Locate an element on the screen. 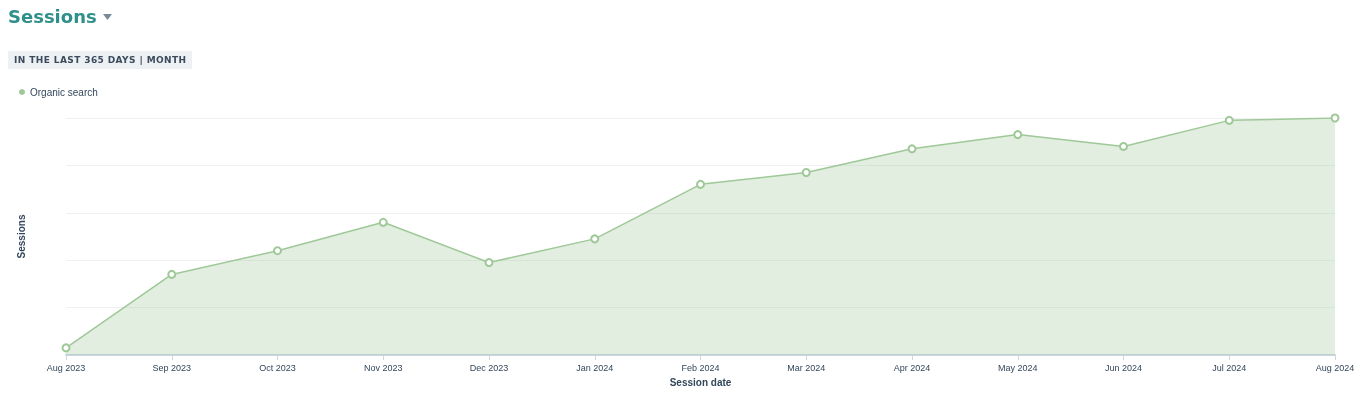  x-tick-label: Nov 2023 is located at coordinates (383, 367).